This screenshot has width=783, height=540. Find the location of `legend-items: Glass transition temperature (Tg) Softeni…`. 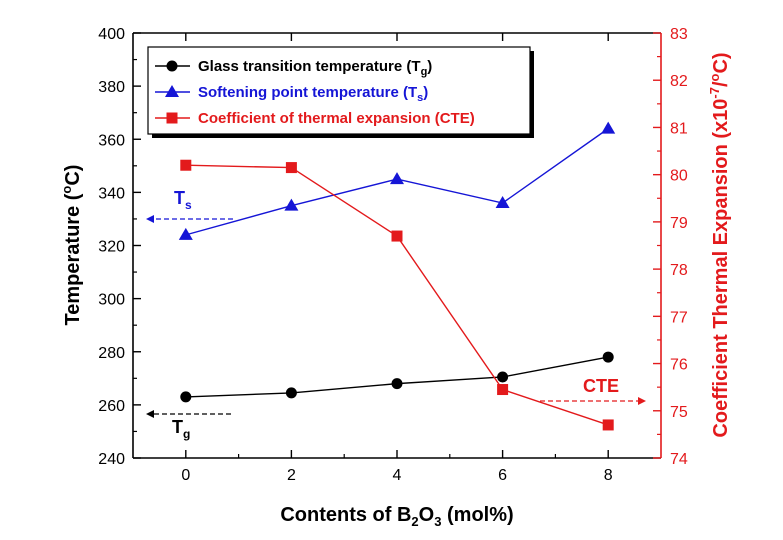

legend-items: Glass transition temperature (Tg) Softeni… is located at coordinates (315, 92).